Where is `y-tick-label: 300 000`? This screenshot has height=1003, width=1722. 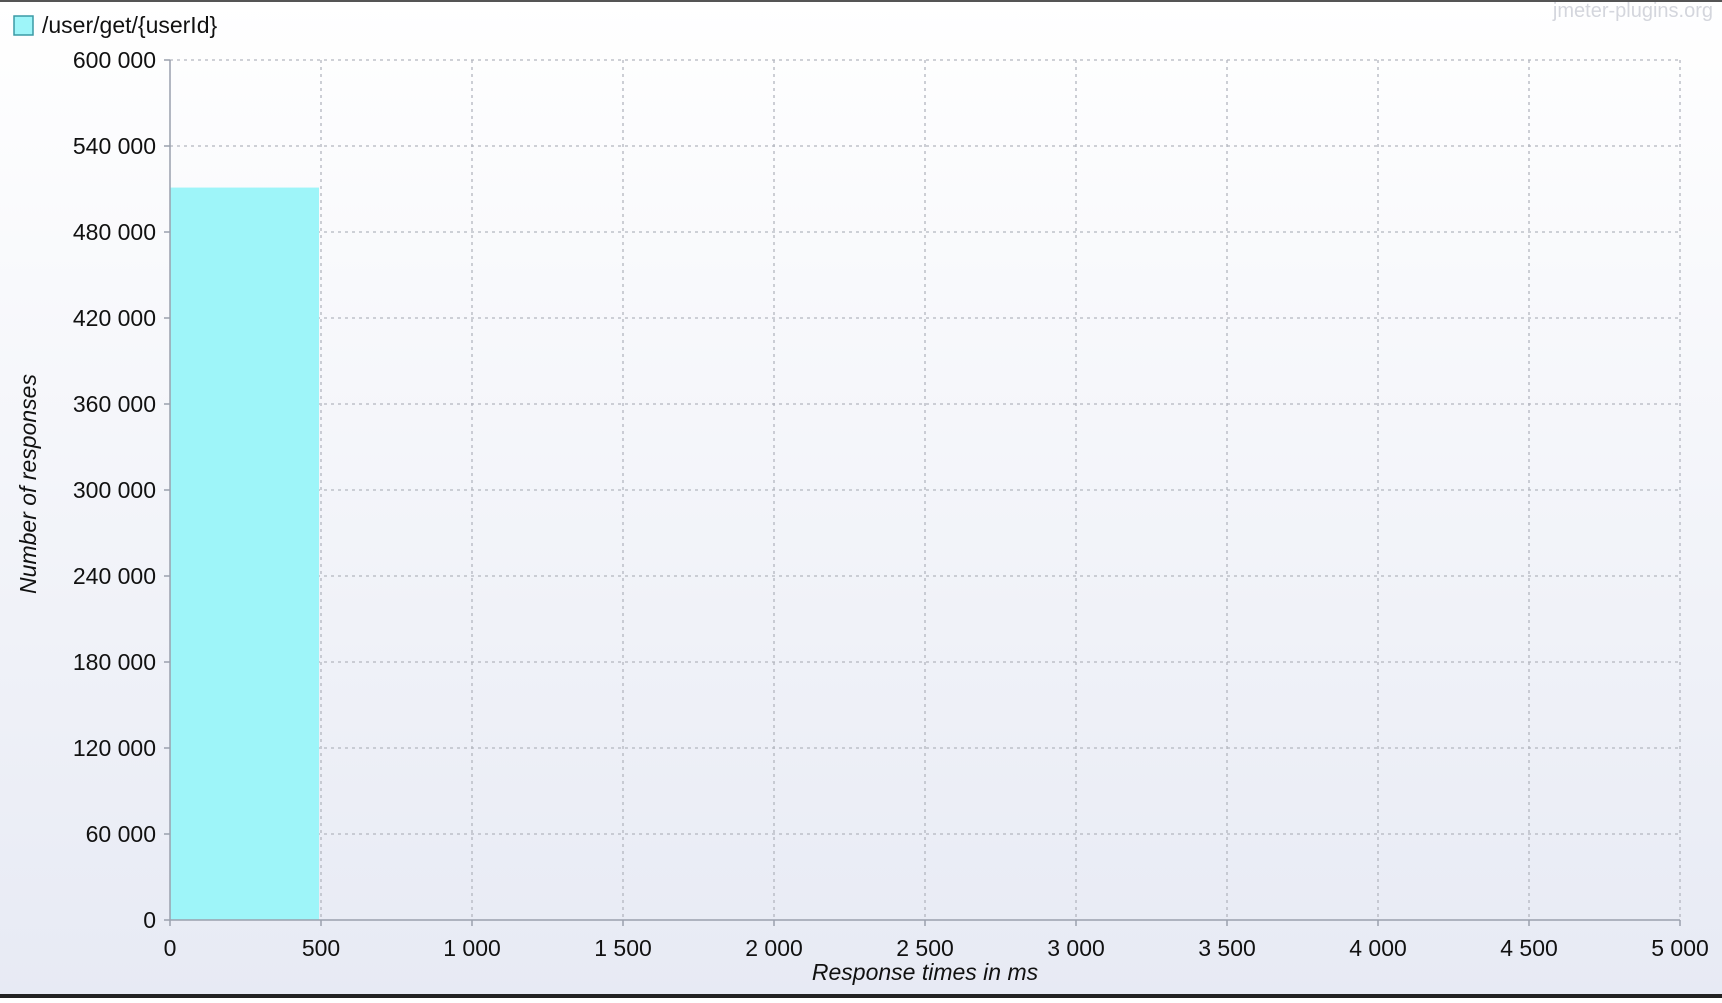 y-tick-label: 300 000 is located at coordinates (114, 490).